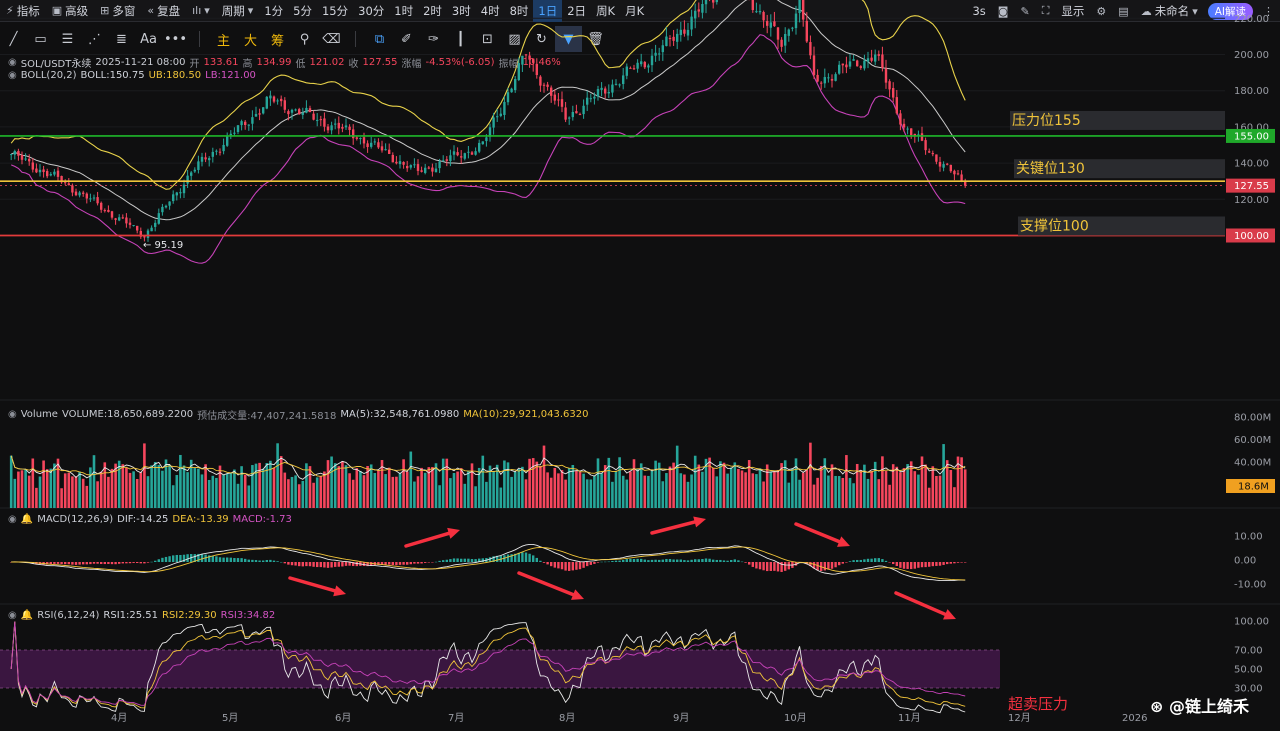 The height and width of the screenshot is (731, 1280). Describe the element at coordinates (404, 10) in the screenshot. I see `timeframe-4: 1时` at that location.